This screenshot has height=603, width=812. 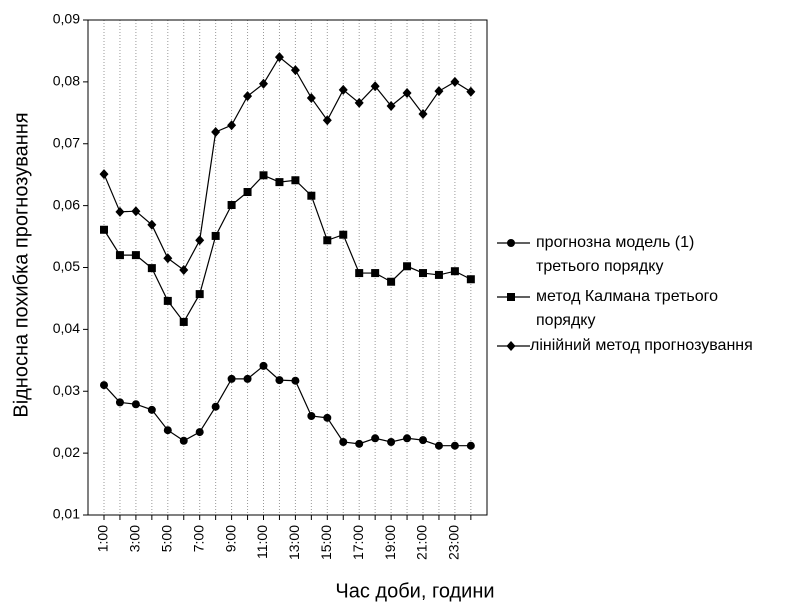 What do you see at coordinates (66, 81) in the screenshot?
I see `y-tick-label: 0,08` at bounding box center [66, 81].